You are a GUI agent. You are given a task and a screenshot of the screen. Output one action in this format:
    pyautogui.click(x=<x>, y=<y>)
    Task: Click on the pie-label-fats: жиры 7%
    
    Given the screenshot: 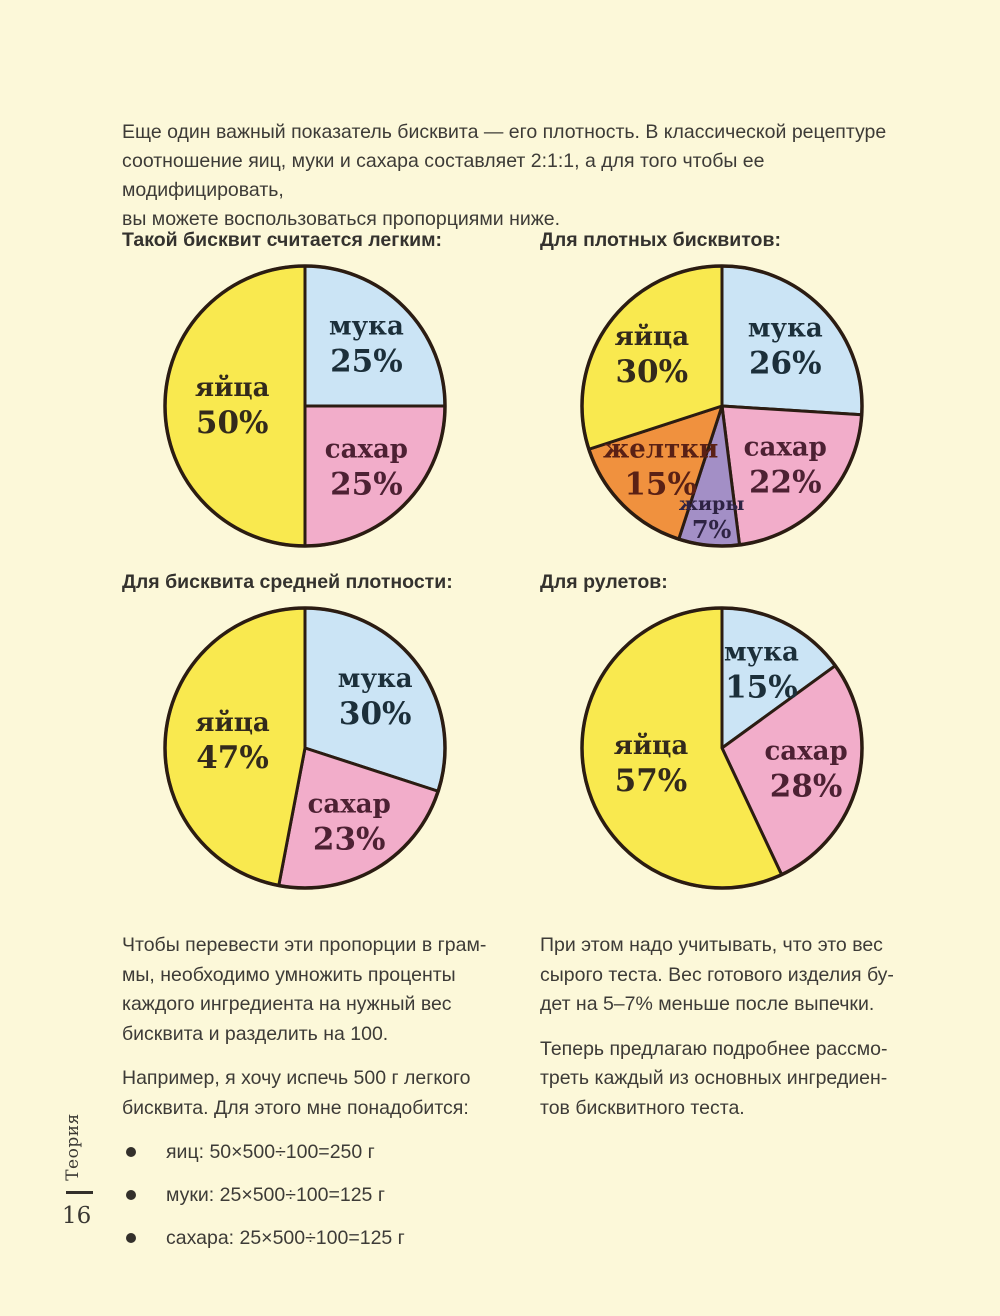 What is the action you would take?
    pyautogui.click(x=712, y=518)
    